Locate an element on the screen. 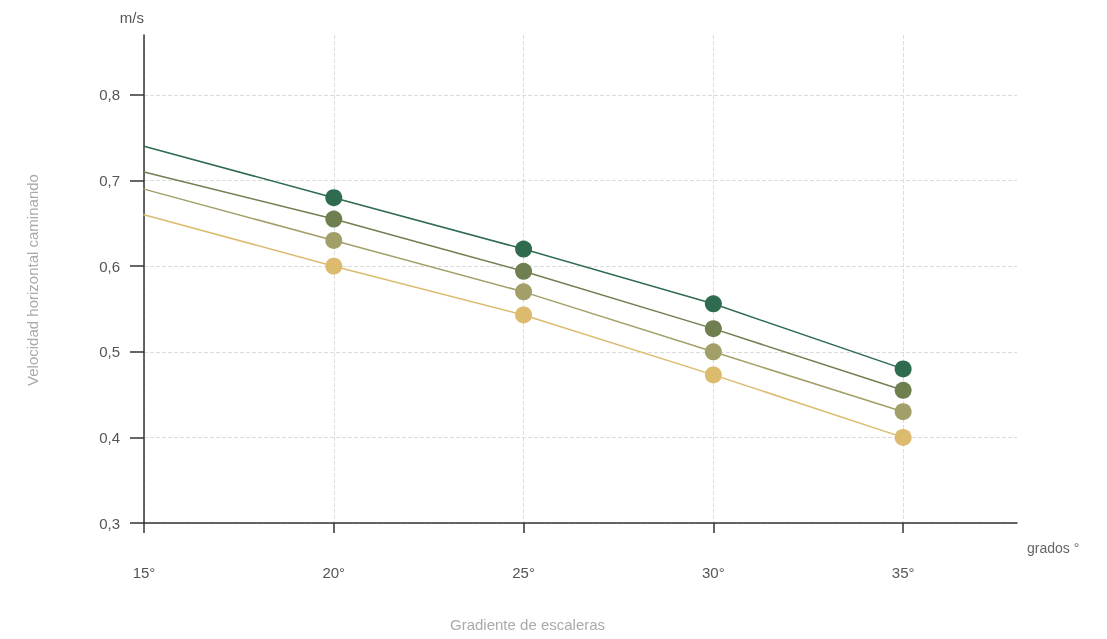  y-tick-label: 0,7 is located at coordinates (109, 181).